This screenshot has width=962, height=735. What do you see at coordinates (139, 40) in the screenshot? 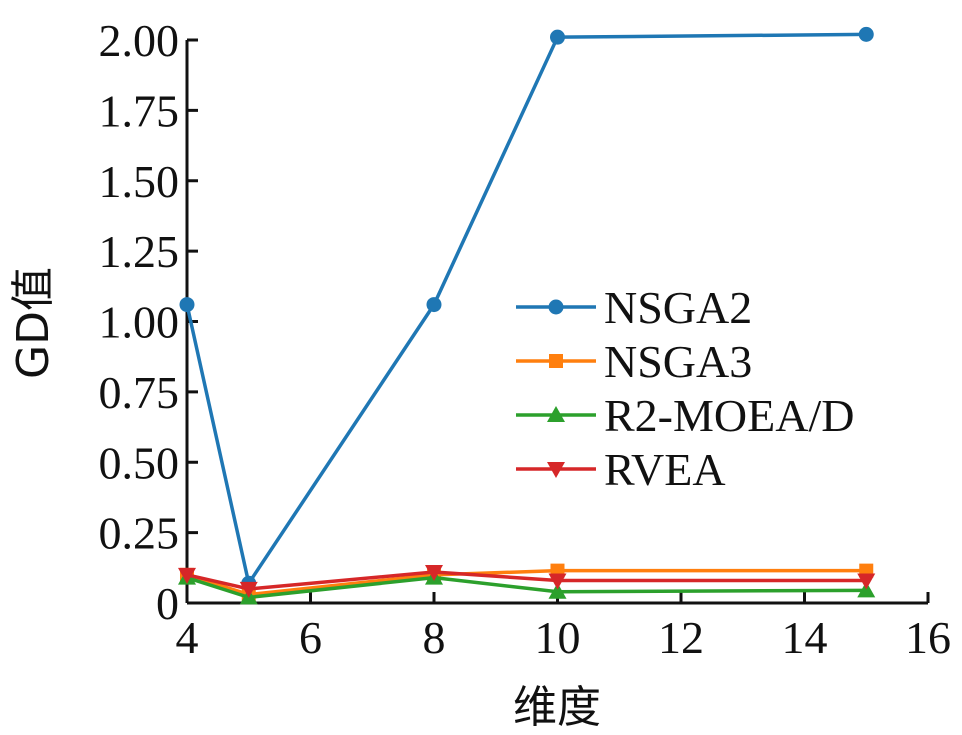
I see `y-tick-label: 2.00` at bounding box center [139, 40].